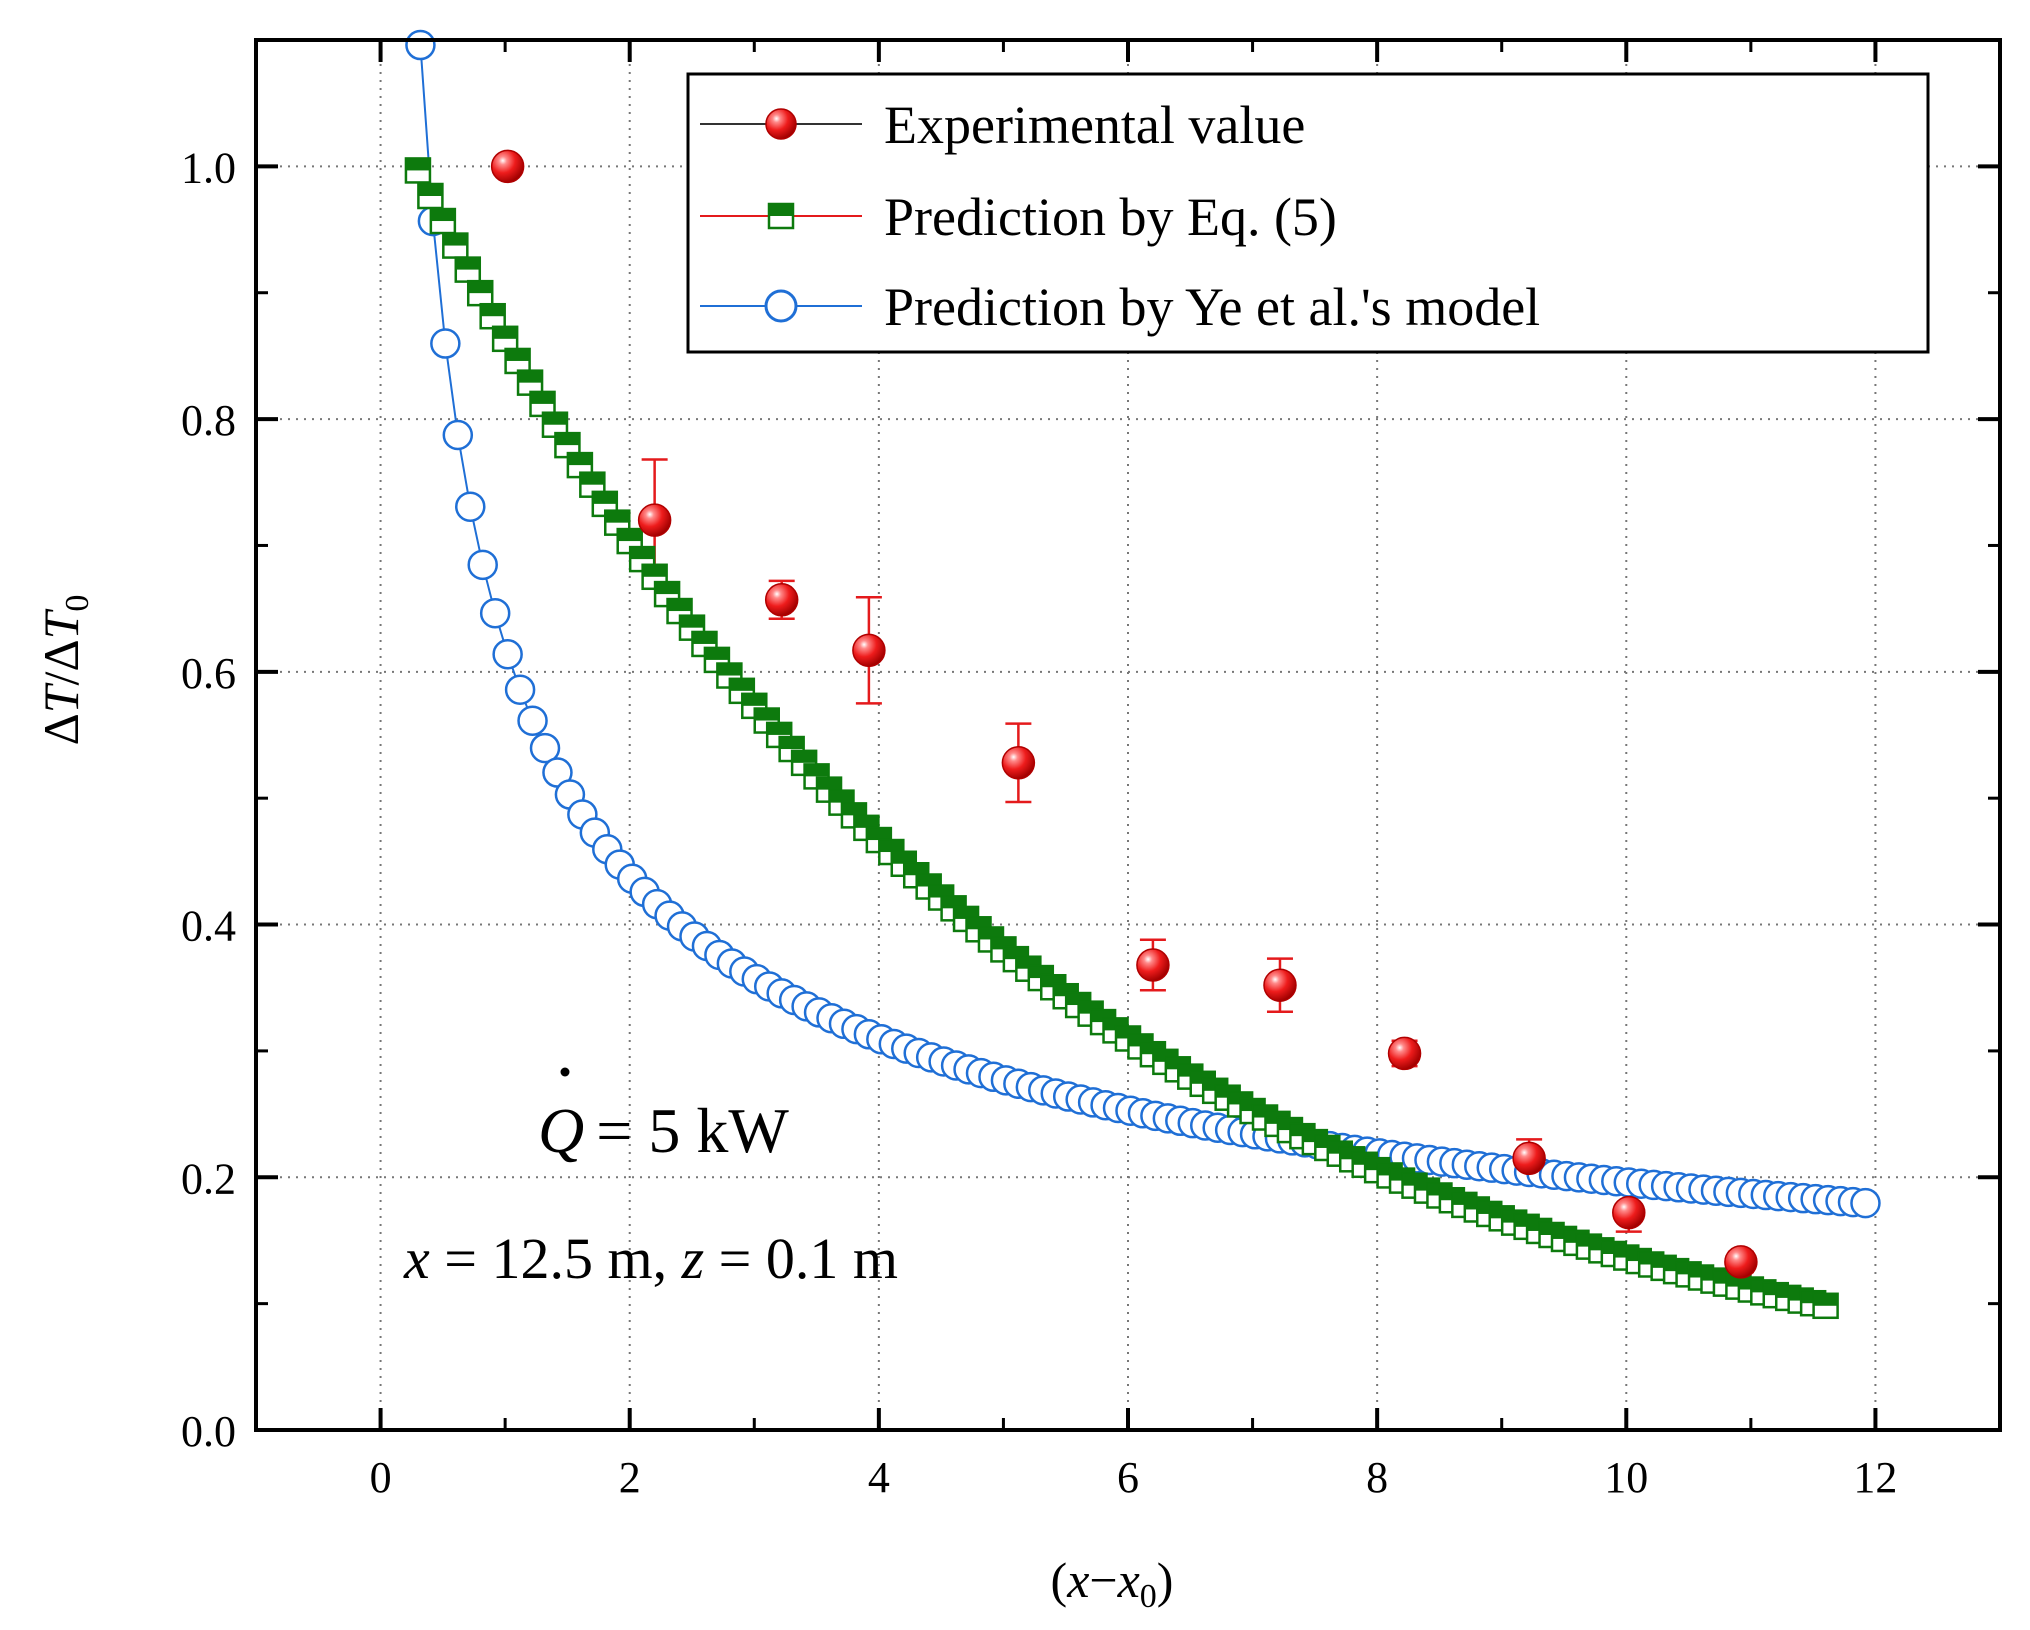  Describe the element at coordinates (1110, 217) in the screenshot. I see `legend-label-eq5: Prediction by Eq. (5)` at that location.